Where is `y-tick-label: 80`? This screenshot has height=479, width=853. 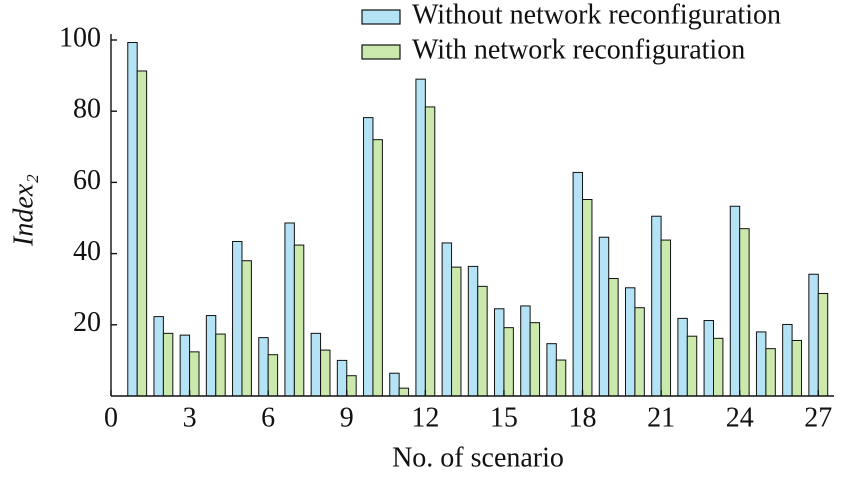
y-tick-label: 80 is located at coordinates (87, 109).